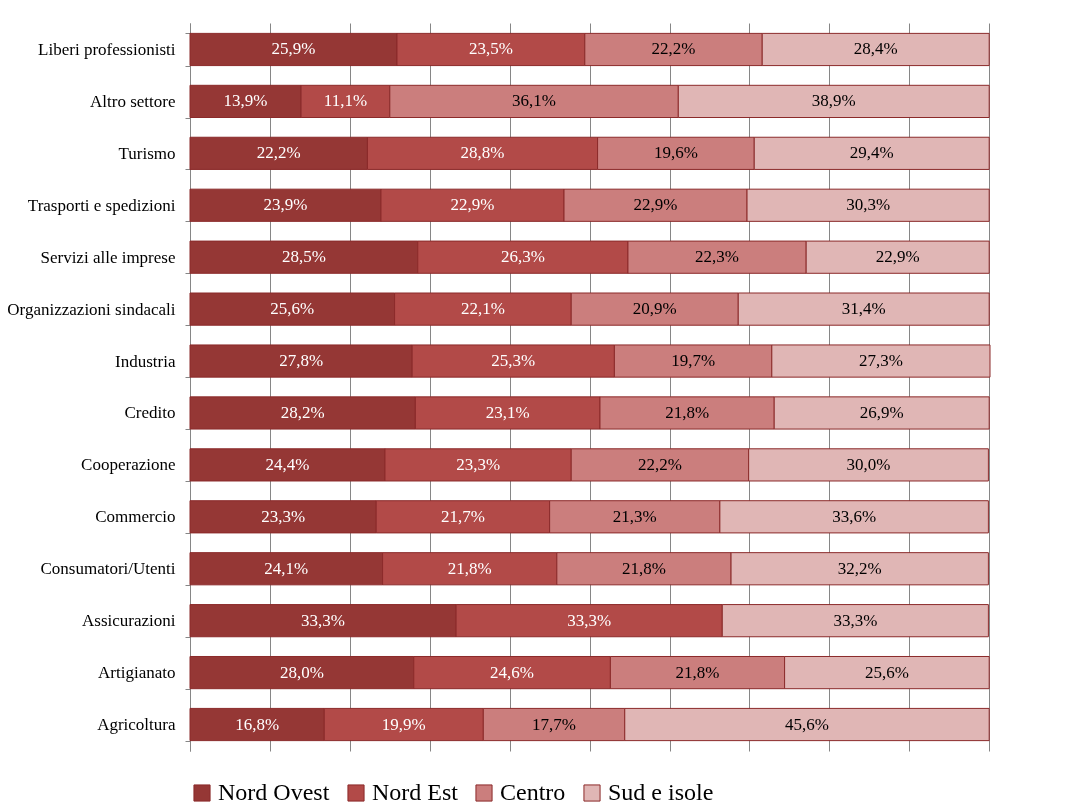 Image resolution: width=1087 pixels, height=810 pixels. Describe the element at coordinates (482, 153) in the screenshot. I see `data-label: 28,8%` at that location.